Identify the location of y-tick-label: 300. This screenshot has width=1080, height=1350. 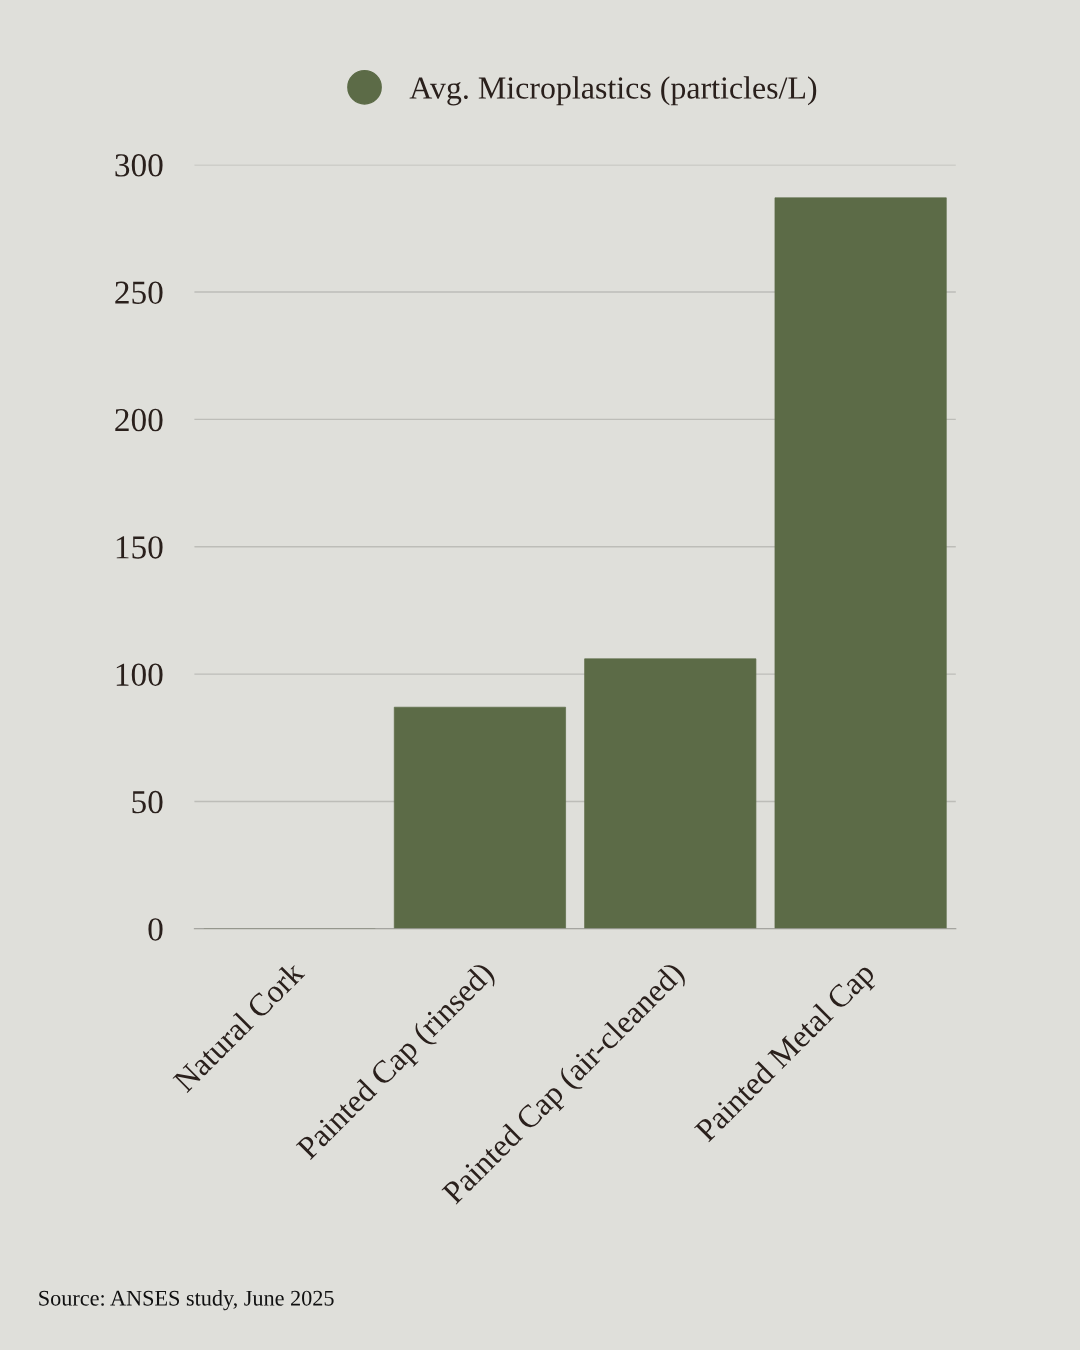
(139, 165).